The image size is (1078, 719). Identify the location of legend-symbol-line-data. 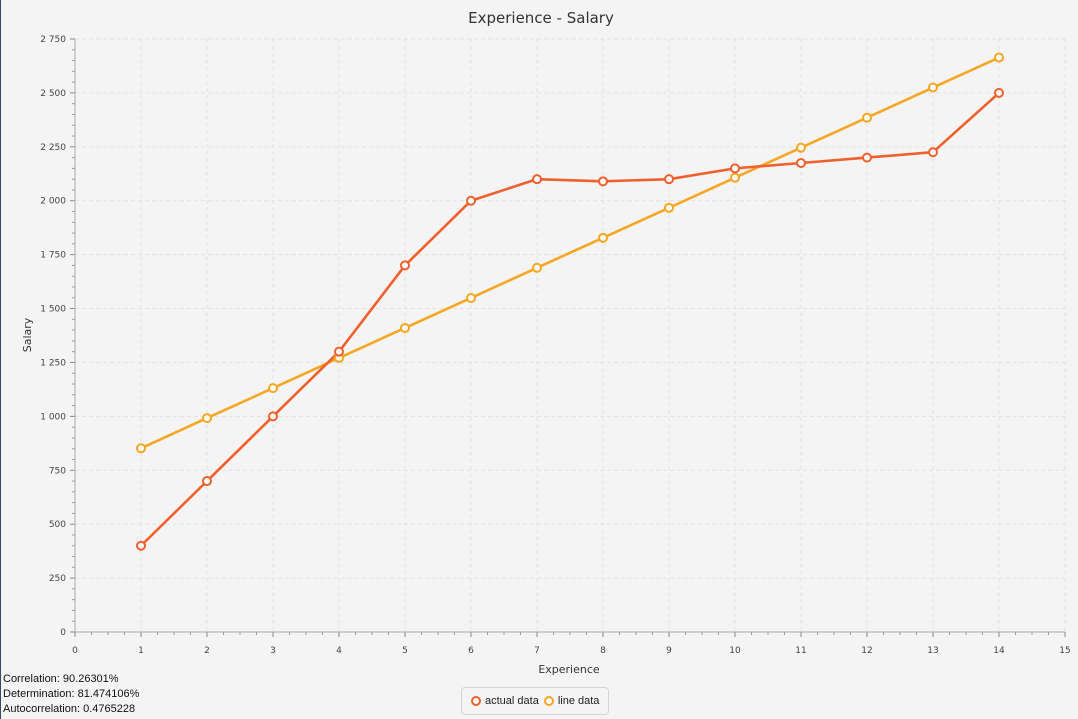
(548, 701).